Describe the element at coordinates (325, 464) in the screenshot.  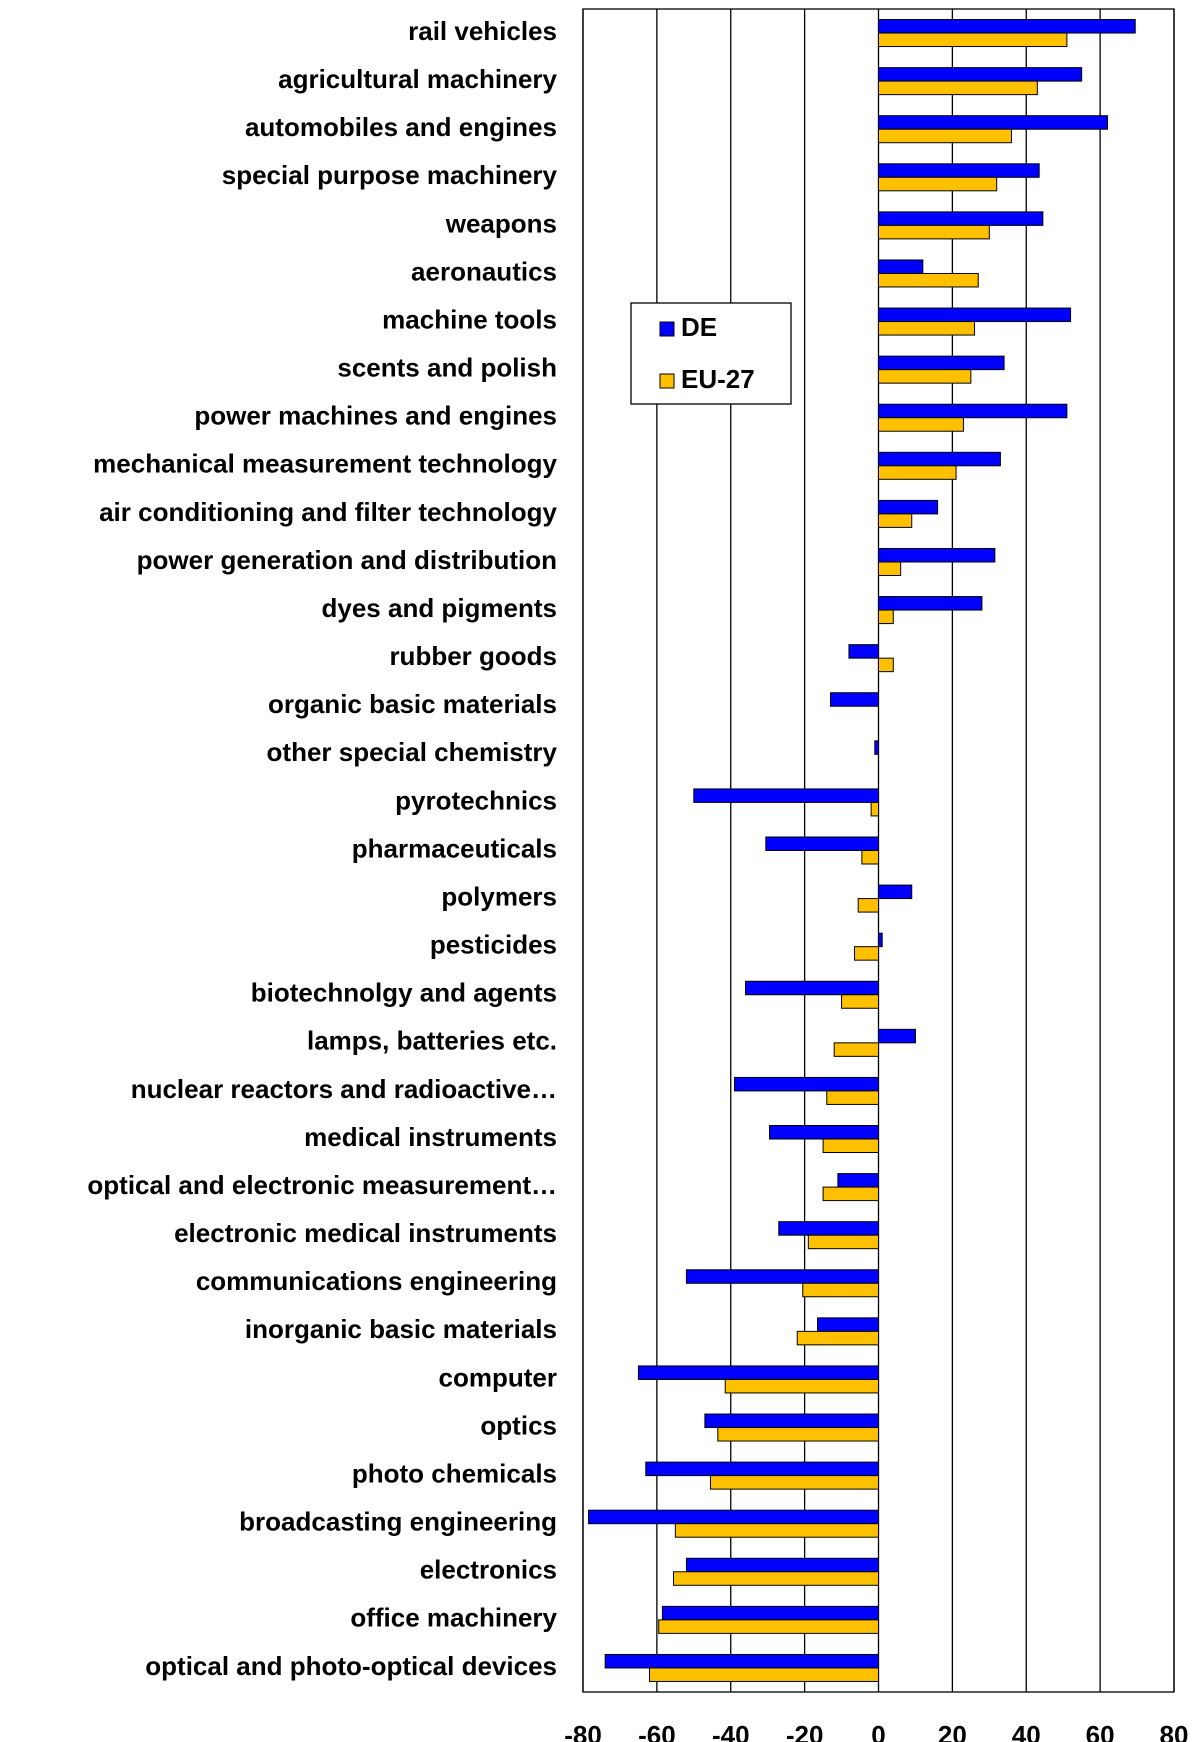
I see `y-tick-label: mechanical measurement technology` at that location.